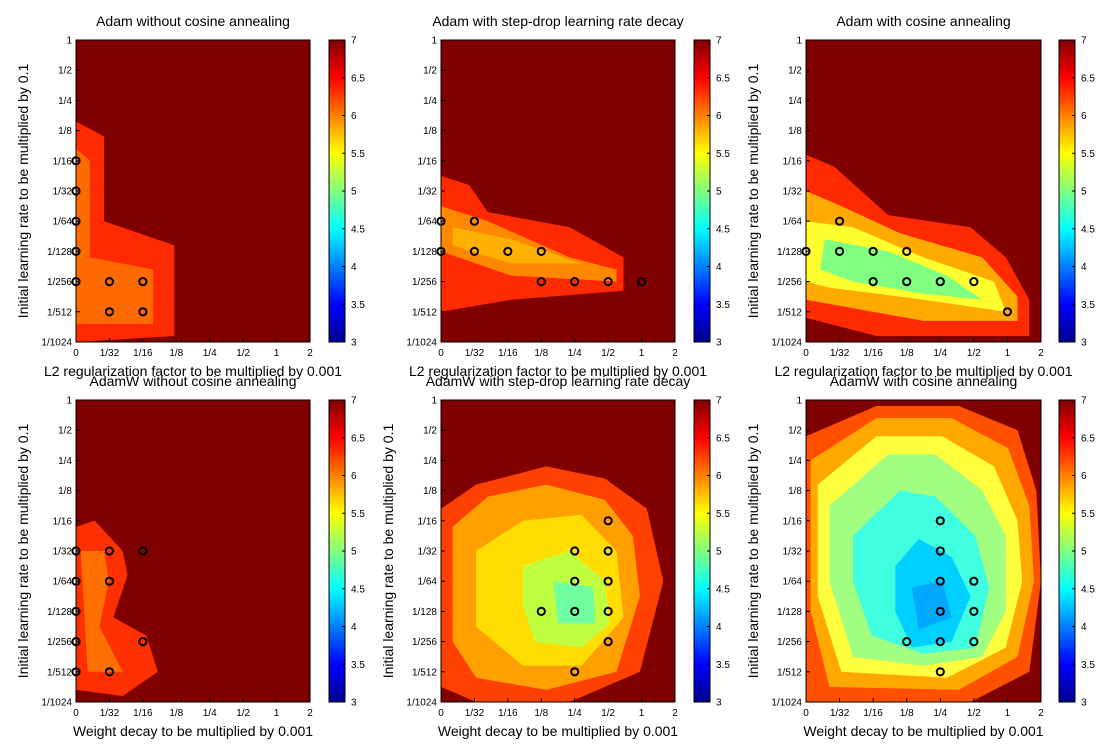 This screenshot has width=1108, height=752. Describe the element at coordinates (923, 21) in the screenshot. I see `chart-title: Adam with cosine annealing` at that location.